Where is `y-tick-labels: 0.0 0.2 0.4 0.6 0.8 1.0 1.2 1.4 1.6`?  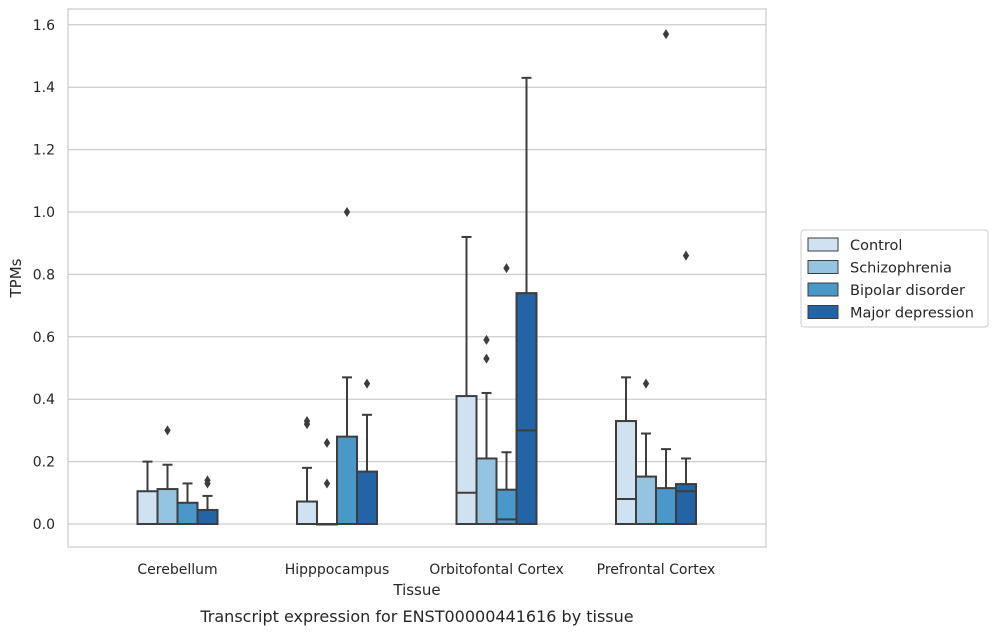
y-tick-labels: 0.0 0.2 0.4 0.6 0.8 1.0 1.2 1.4 1.6 is located at coordinates (44, 275).